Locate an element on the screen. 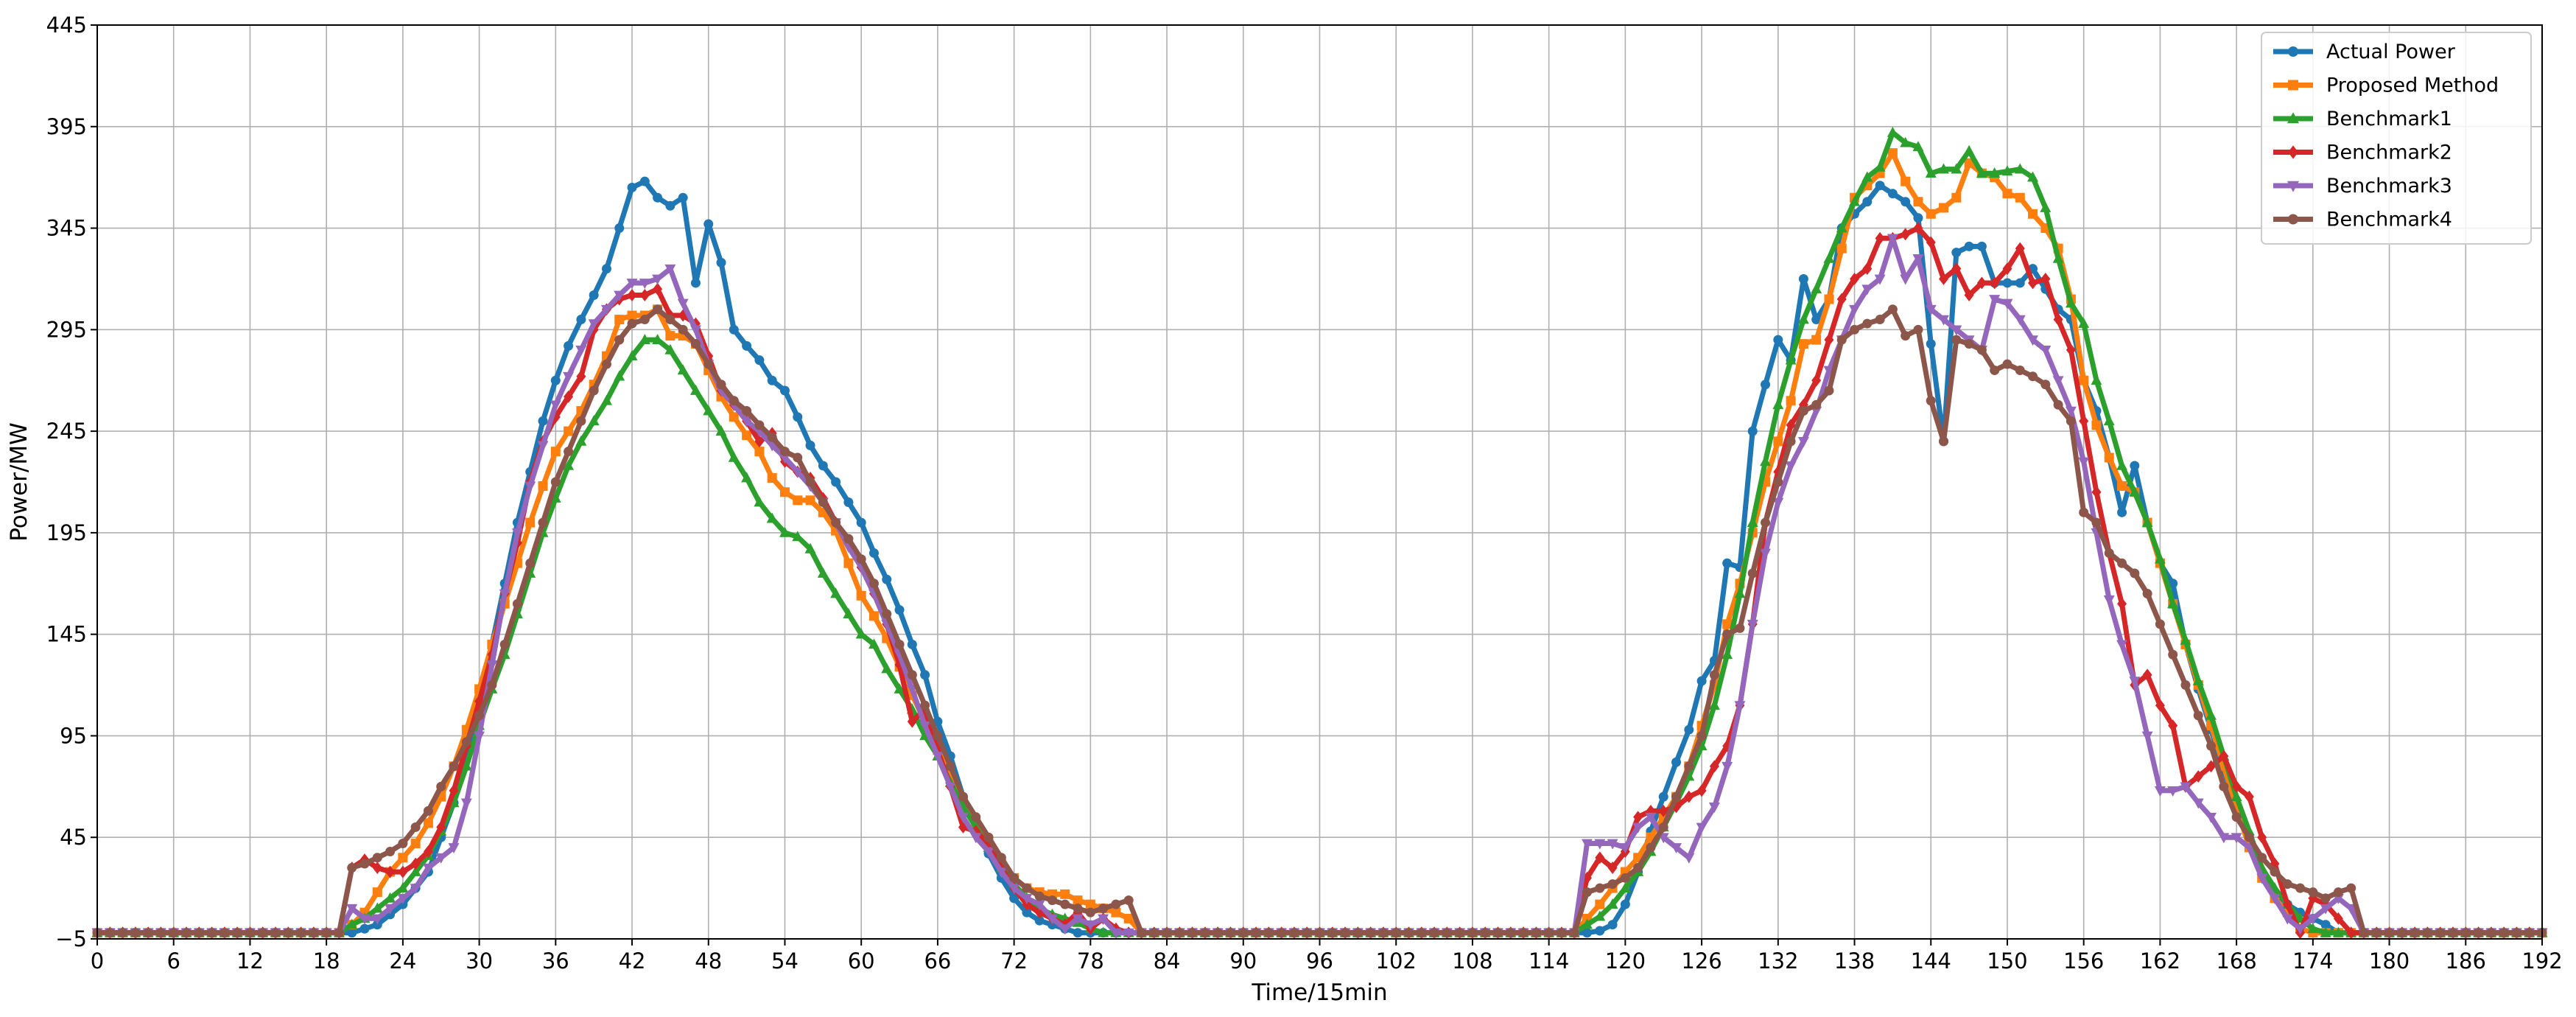 The image size is (2576, 1017). x-tick-label: 66 is located at coordinates (937, 961).